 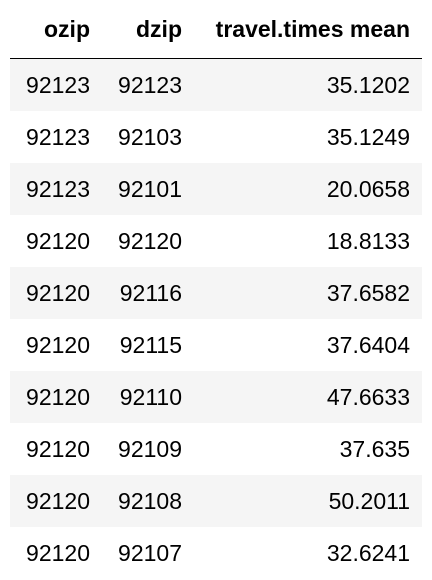 I want to click on cell-travel-times-mean: 20.0658, so click(x=308, y=189).